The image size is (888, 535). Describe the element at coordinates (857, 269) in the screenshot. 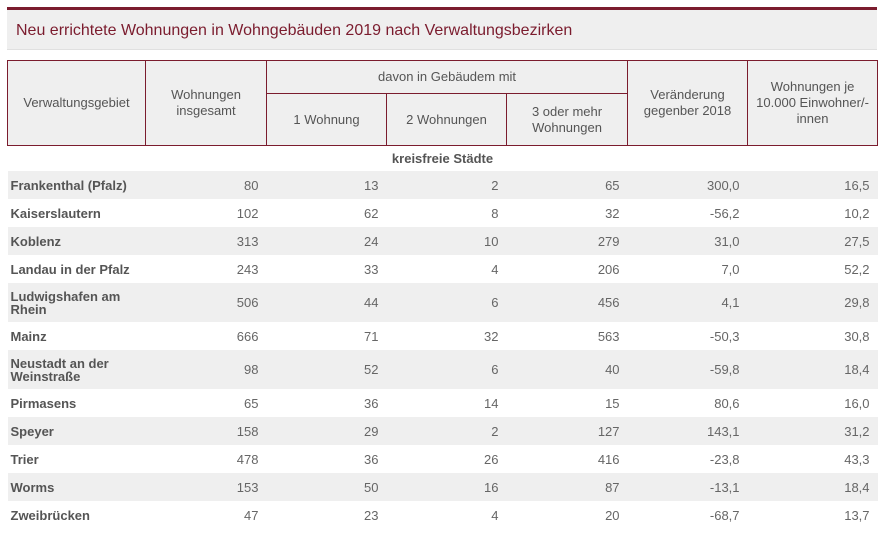

I see `row-value: 52,2` at that location.